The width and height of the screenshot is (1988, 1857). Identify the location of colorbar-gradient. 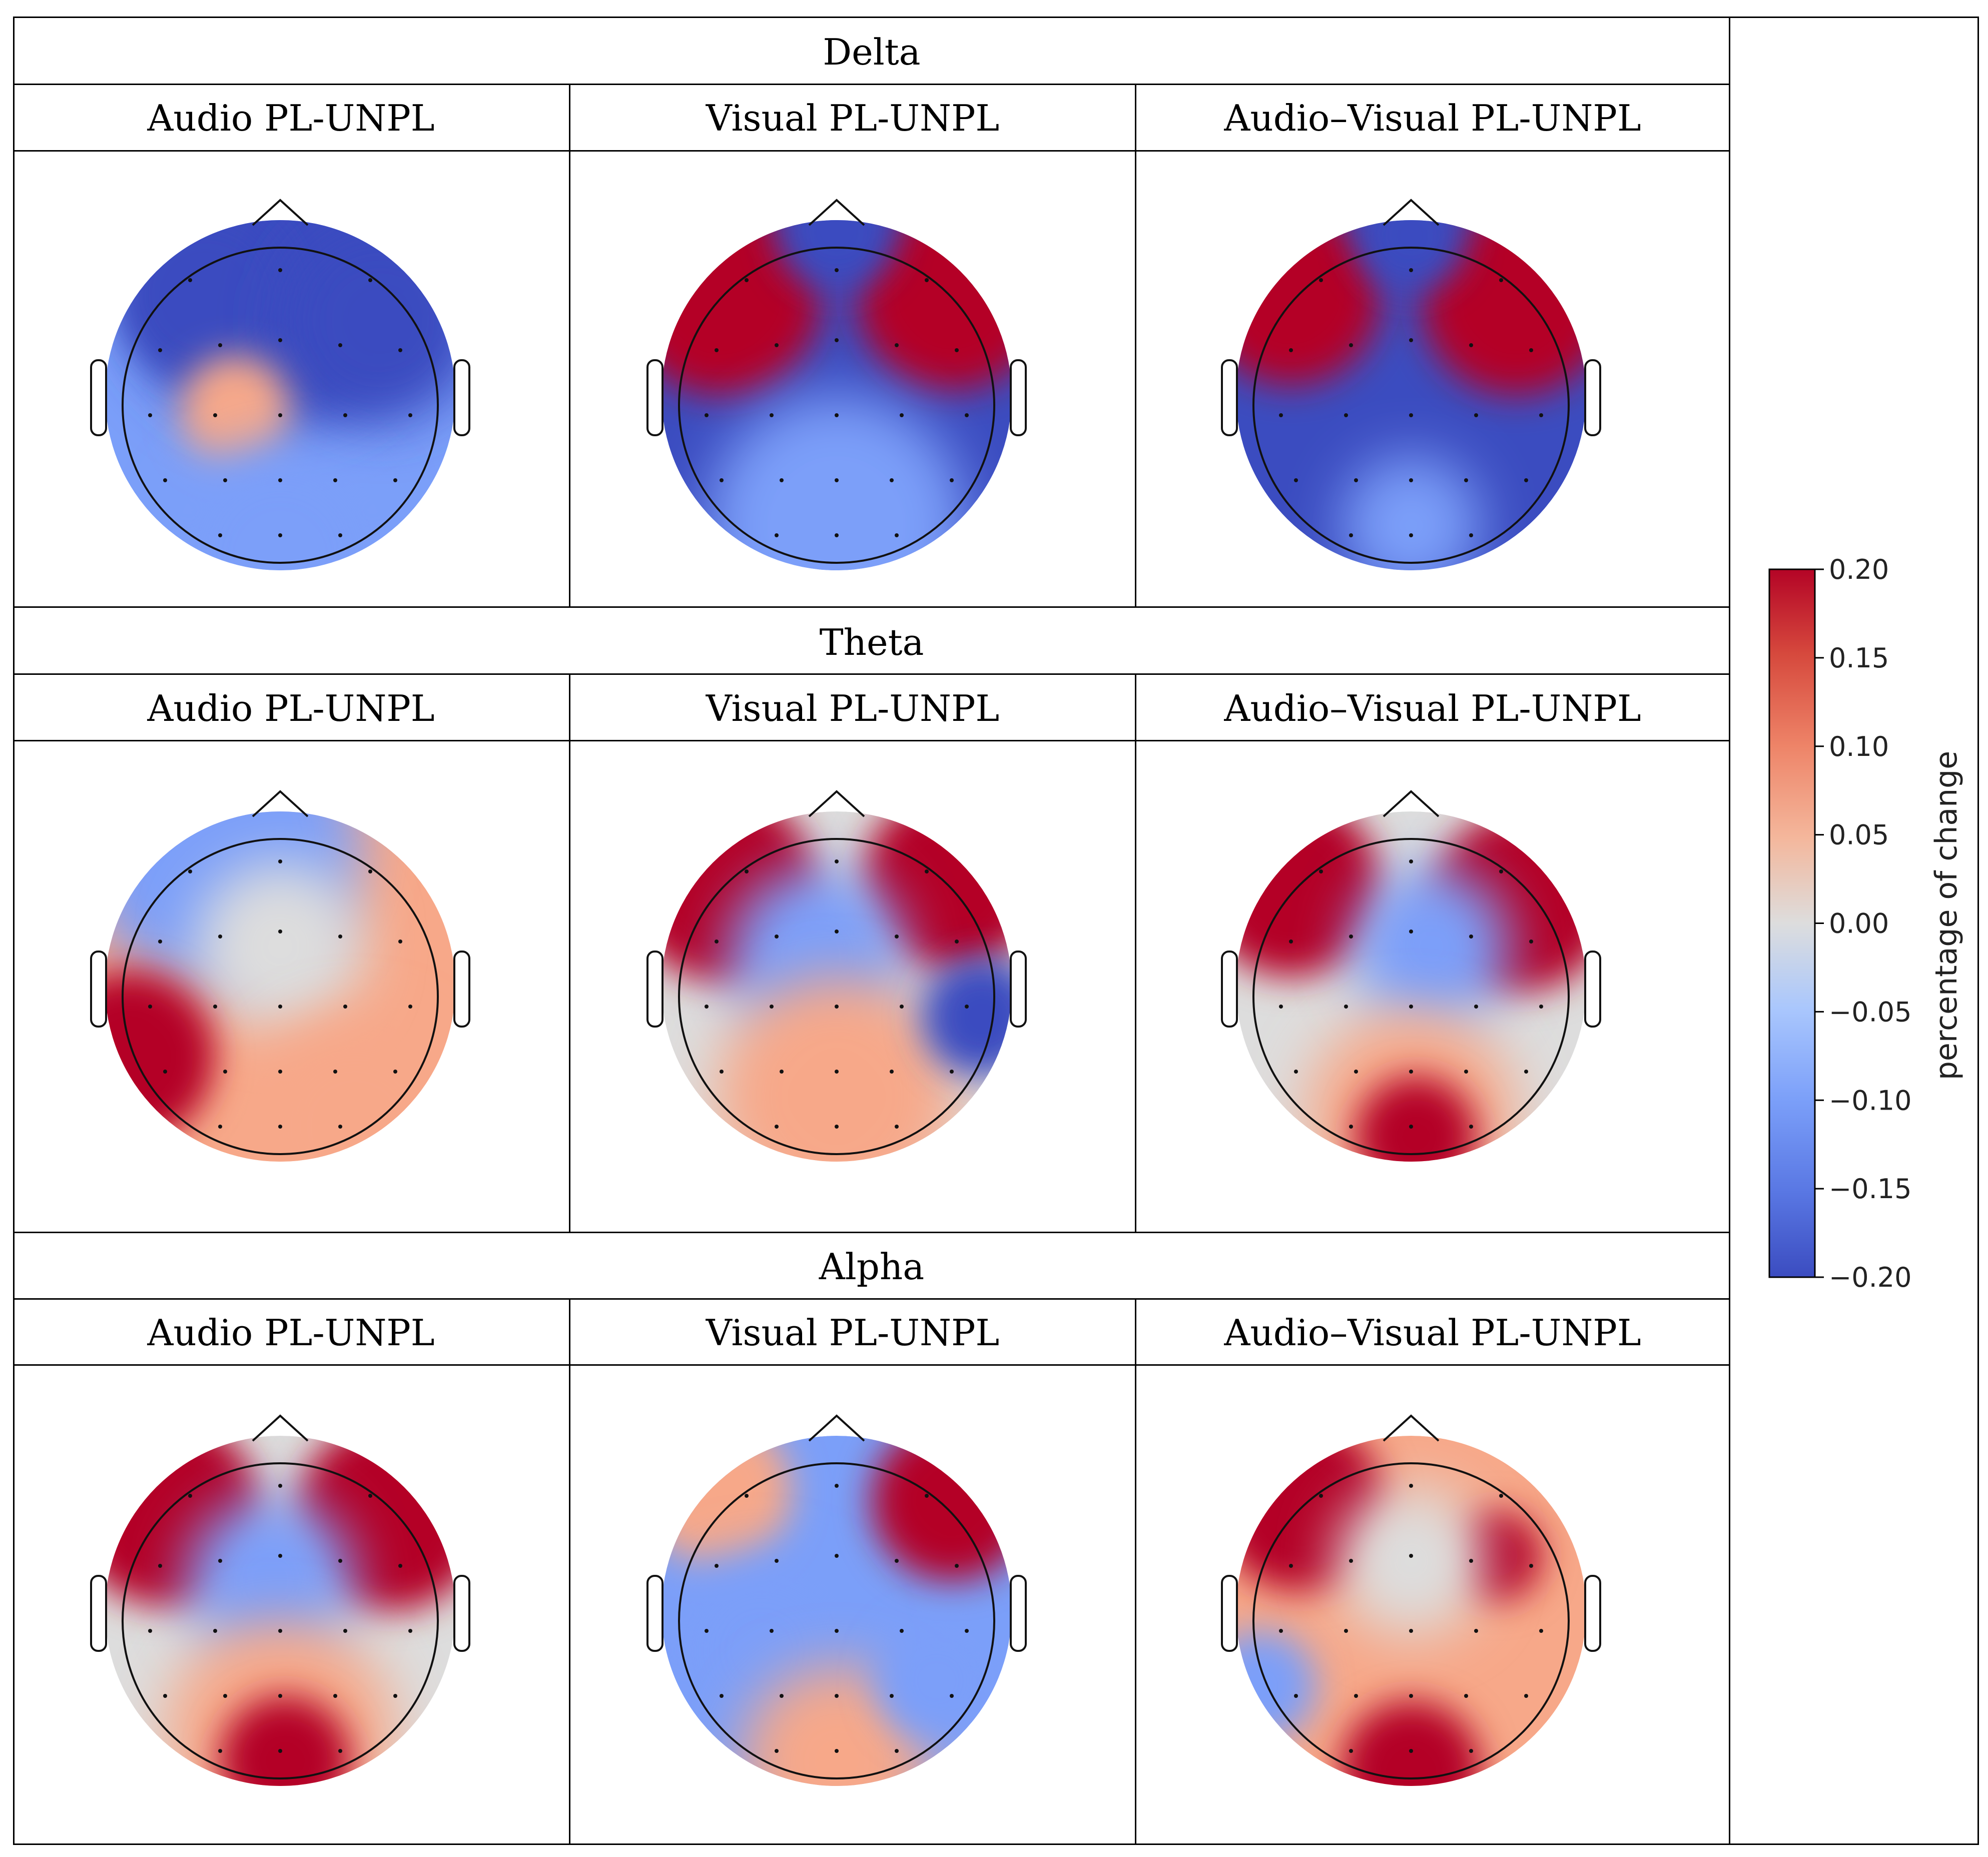
(1792, 923).